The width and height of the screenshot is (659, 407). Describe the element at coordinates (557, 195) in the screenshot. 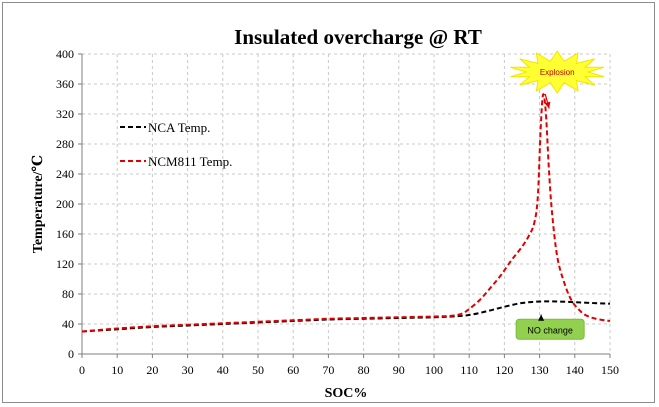

I see `annotations: Explosion NO change` at that location.